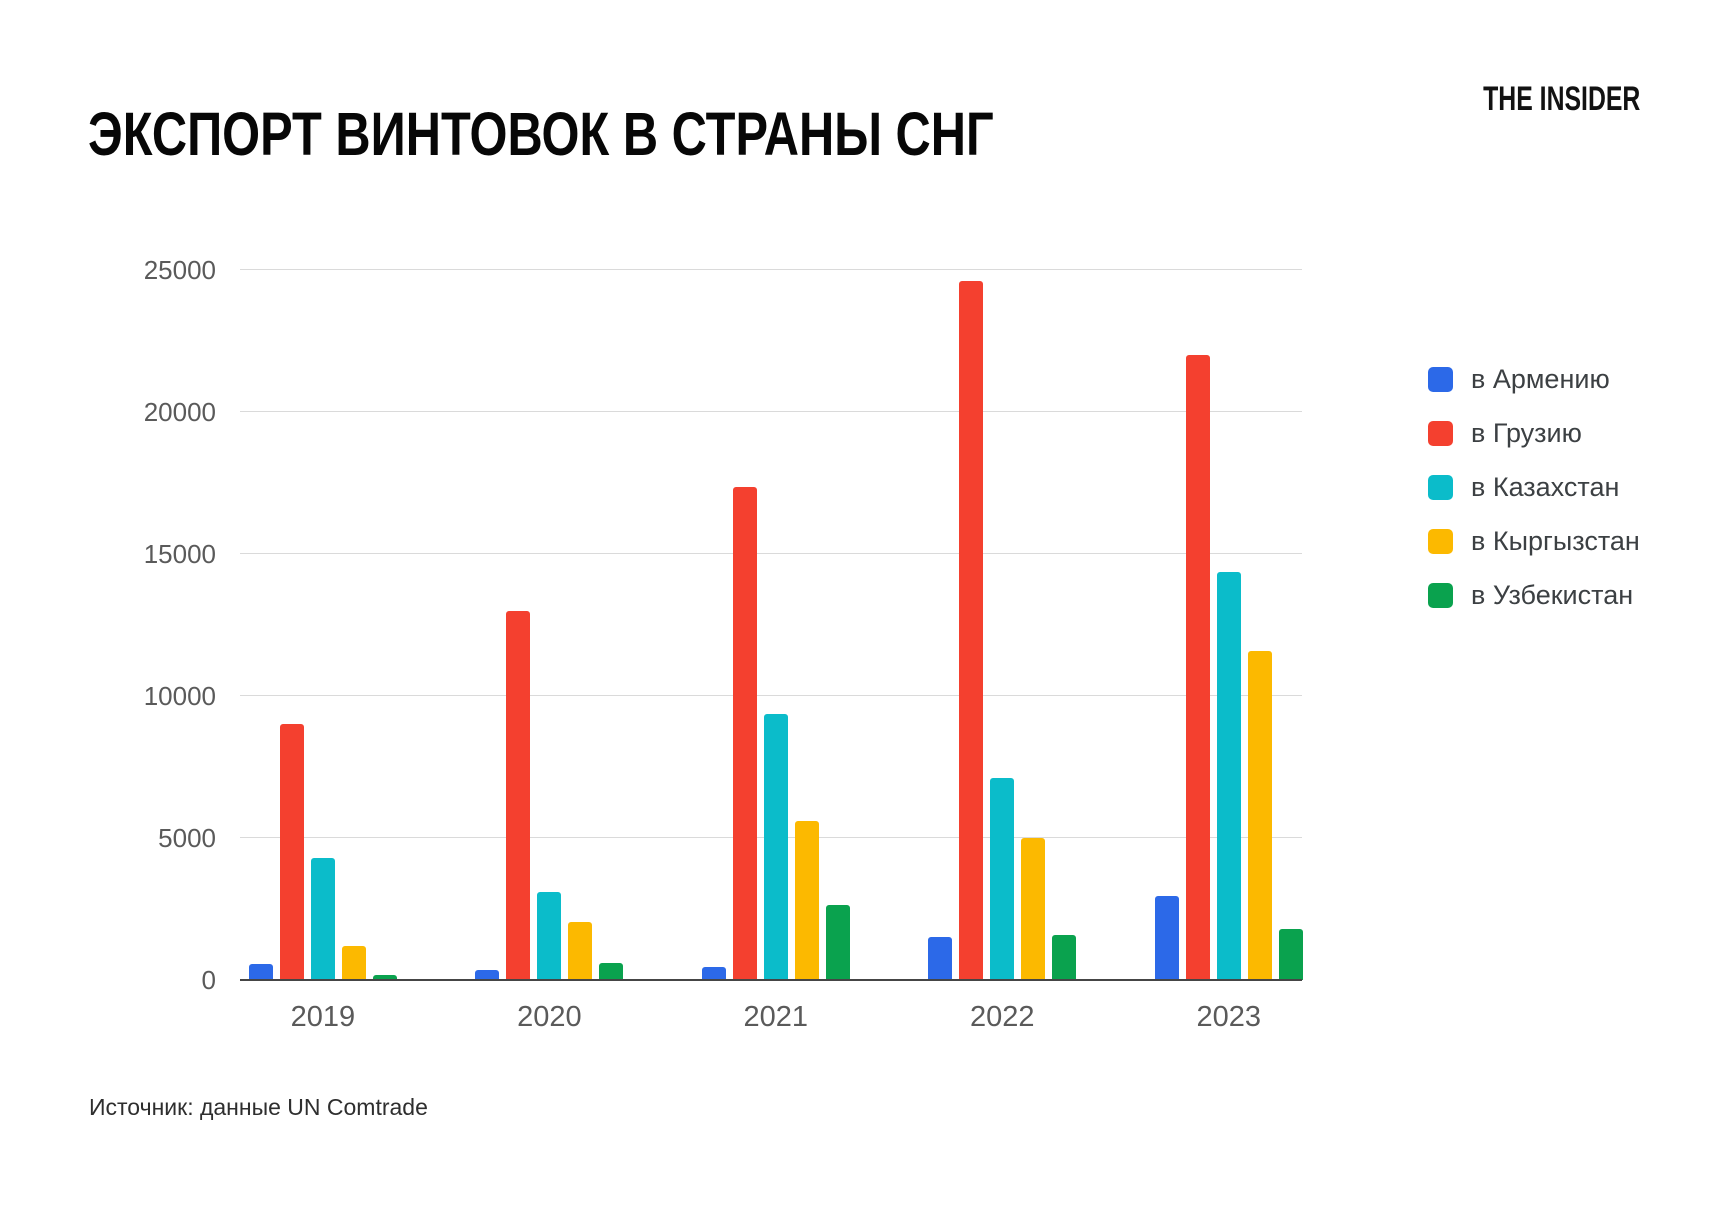 This screenshot has width=1732, height=1217. What do you see at coordinates (1228, 1017) in the screenshot?
I see `x-tick-label-2023: 2023` at bounding box center [1228, 1017].